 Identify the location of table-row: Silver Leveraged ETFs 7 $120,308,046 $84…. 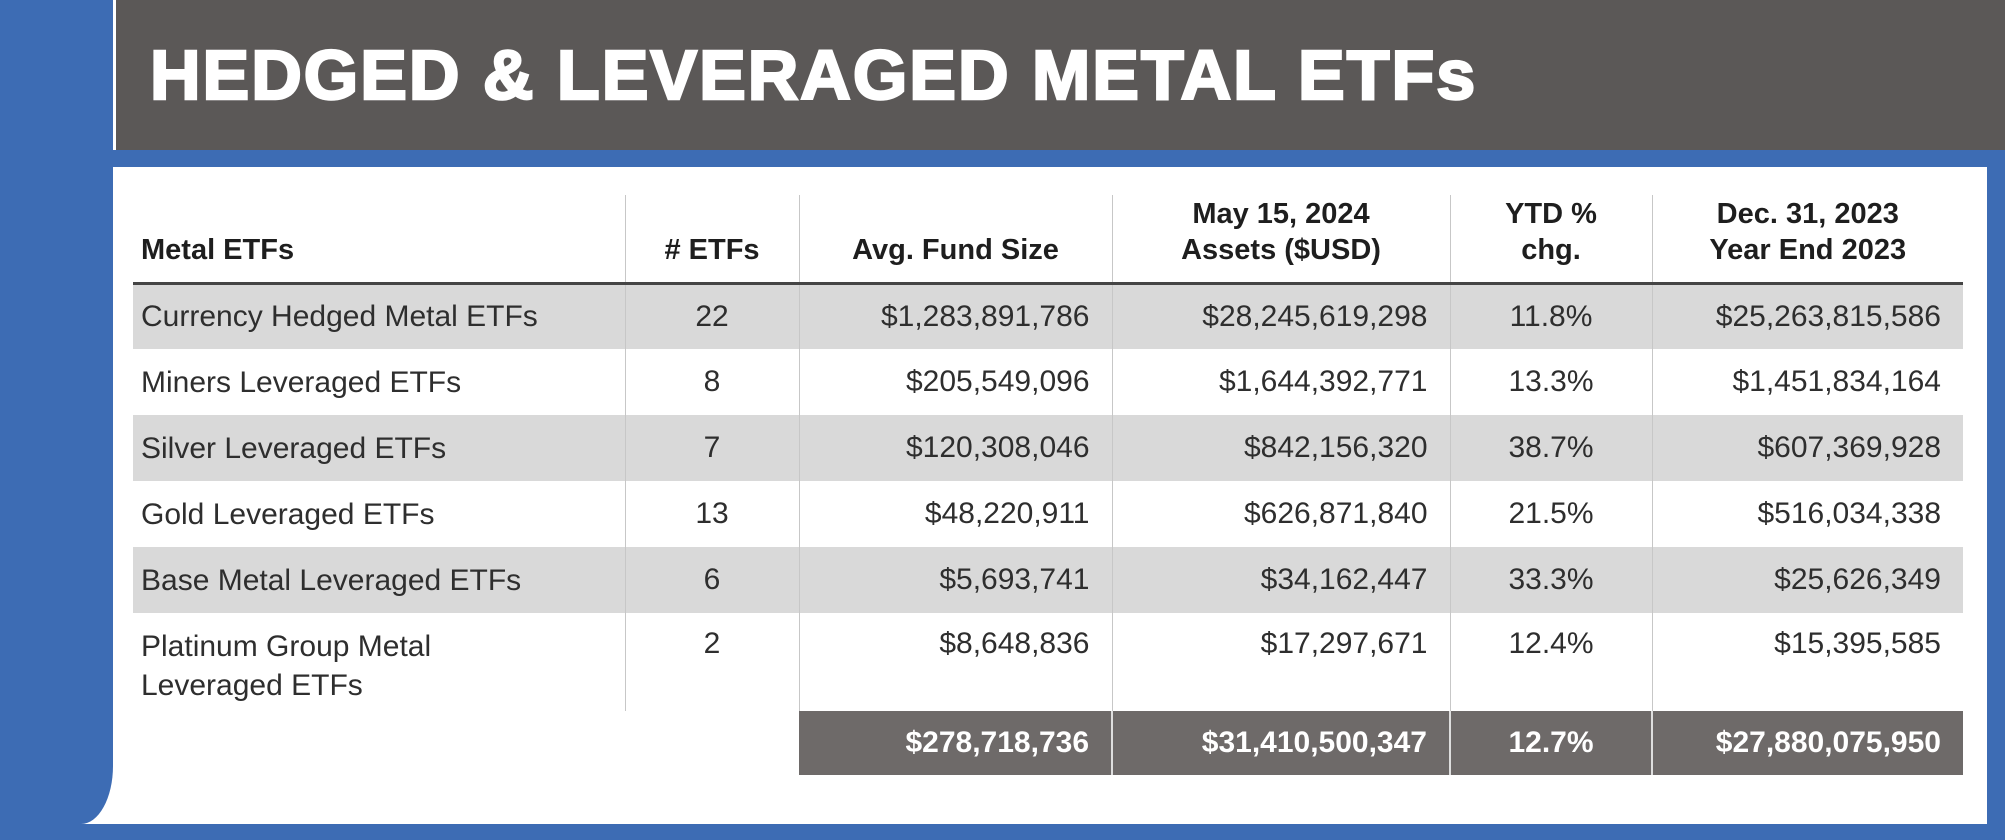
(1048, 448).